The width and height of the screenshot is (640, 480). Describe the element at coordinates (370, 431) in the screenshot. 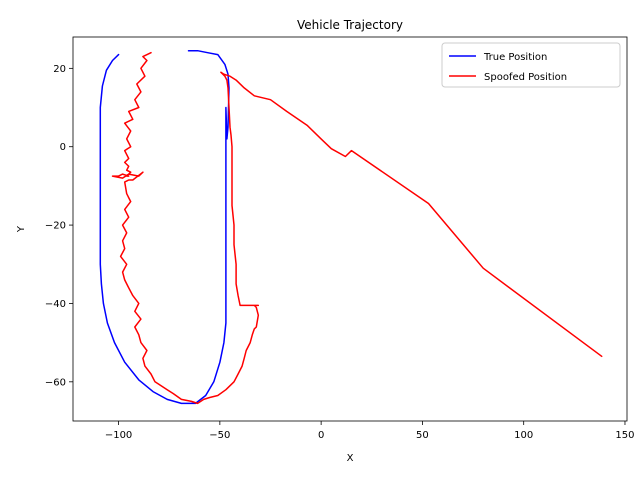

I see `x-axis: −100 −50 0 50 100 150` at that location.